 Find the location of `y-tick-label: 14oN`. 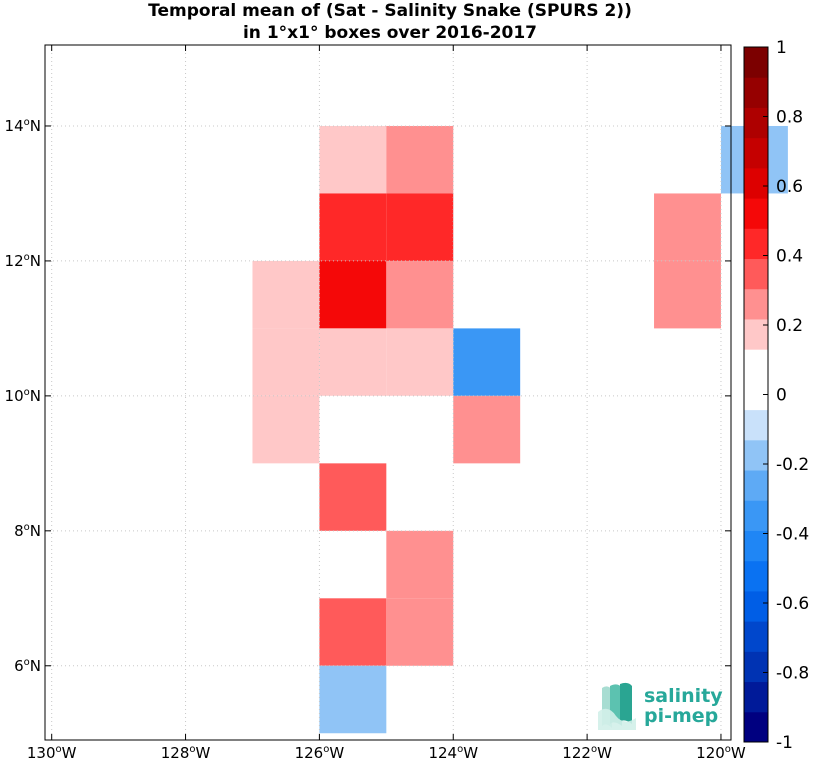

y-tick-label: 14oN is located at coordinates (23, 126).